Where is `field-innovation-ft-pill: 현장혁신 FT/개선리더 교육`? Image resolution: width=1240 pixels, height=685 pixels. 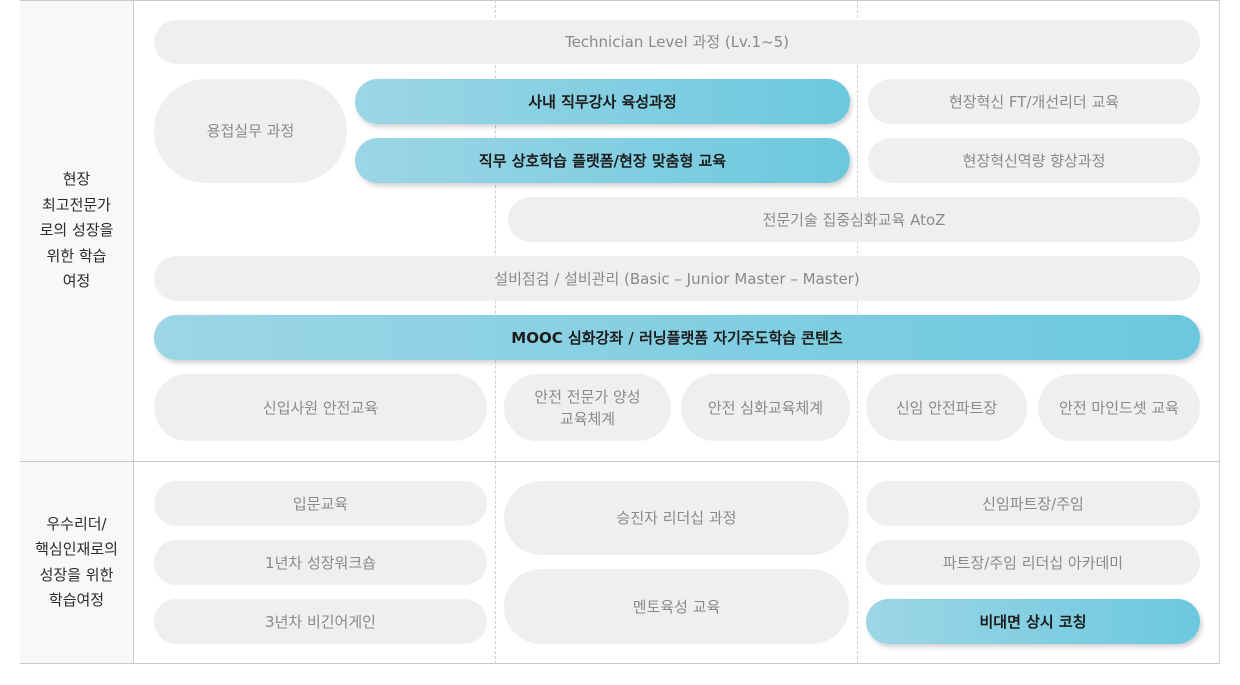
field-innovation-ft-pill: 현장혁신 FT/개선리더 교육 is located at coordinates (1034, 101).